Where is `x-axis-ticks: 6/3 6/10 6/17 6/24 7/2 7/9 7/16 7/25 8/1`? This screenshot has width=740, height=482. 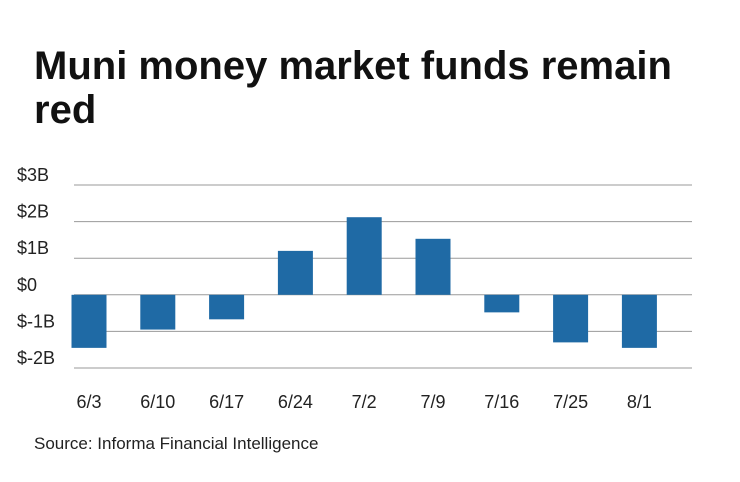 x-axis-ticks: 6/3 6/10 6/17 6/24 7/2 7/9 7/16 7/25 8/1 is located at coordinates (363, 402).